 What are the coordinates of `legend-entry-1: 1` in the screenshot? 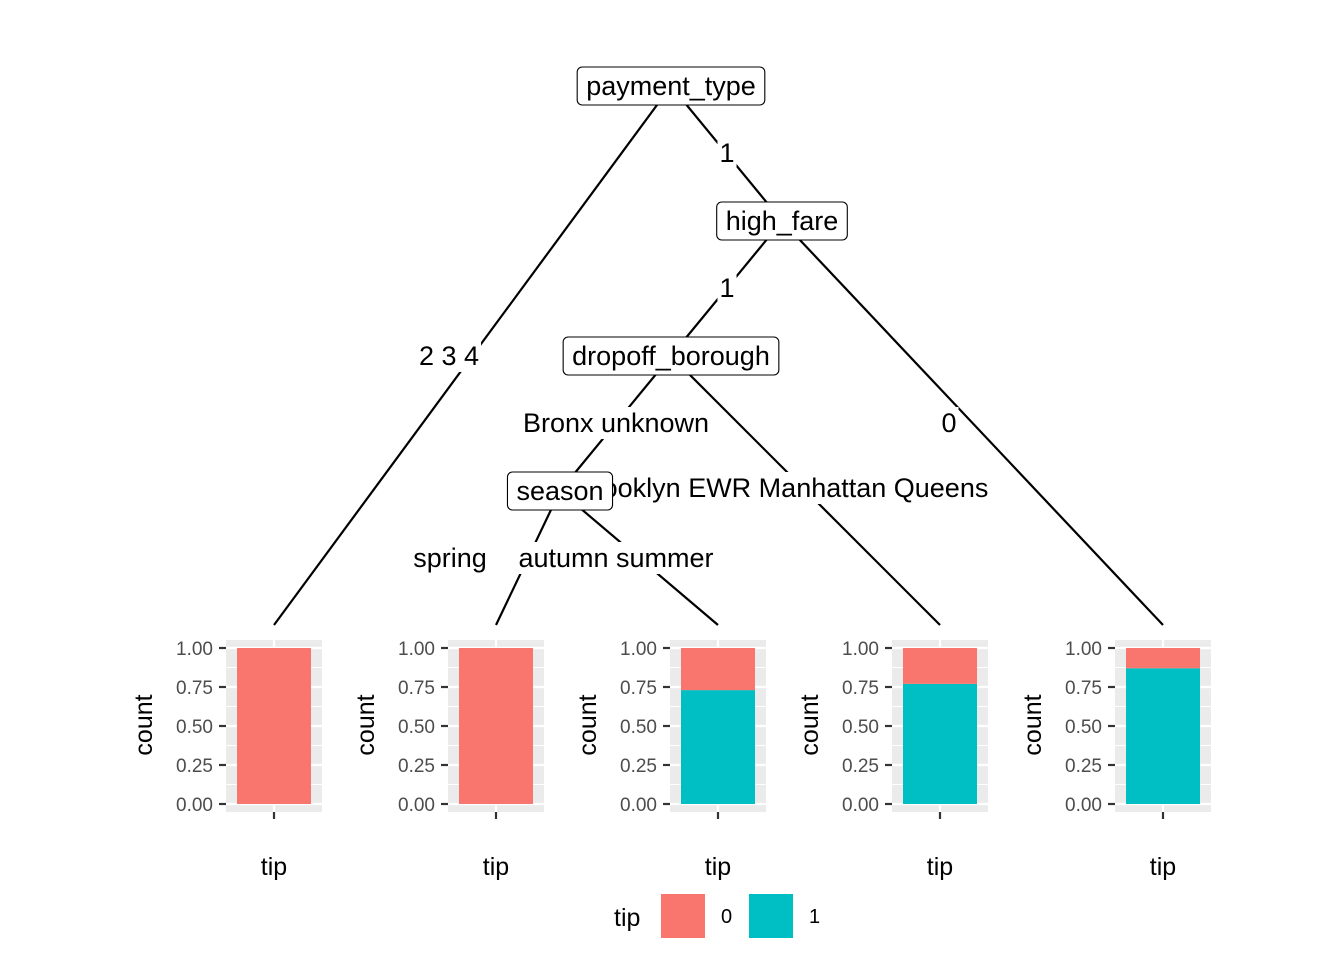 It's located at (784, 916).